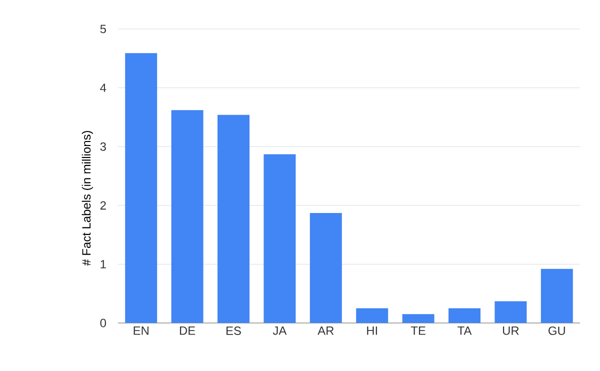  I want to click on x-tick-label: HI, so click(372, 330).